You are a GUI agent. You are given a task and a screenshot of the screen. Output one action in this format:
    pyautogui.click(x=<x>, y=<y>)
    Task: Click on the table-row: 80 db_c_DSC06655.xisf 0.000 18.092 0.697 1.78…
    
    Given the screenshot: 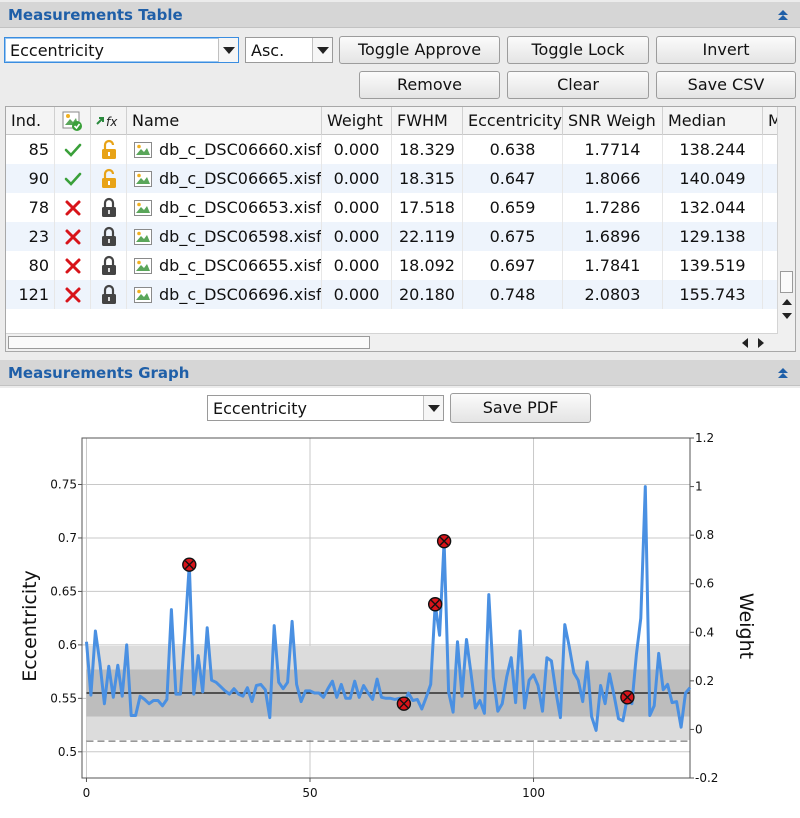 What is the action you would take?
    pyautogui.click(x=392, y=265)
    